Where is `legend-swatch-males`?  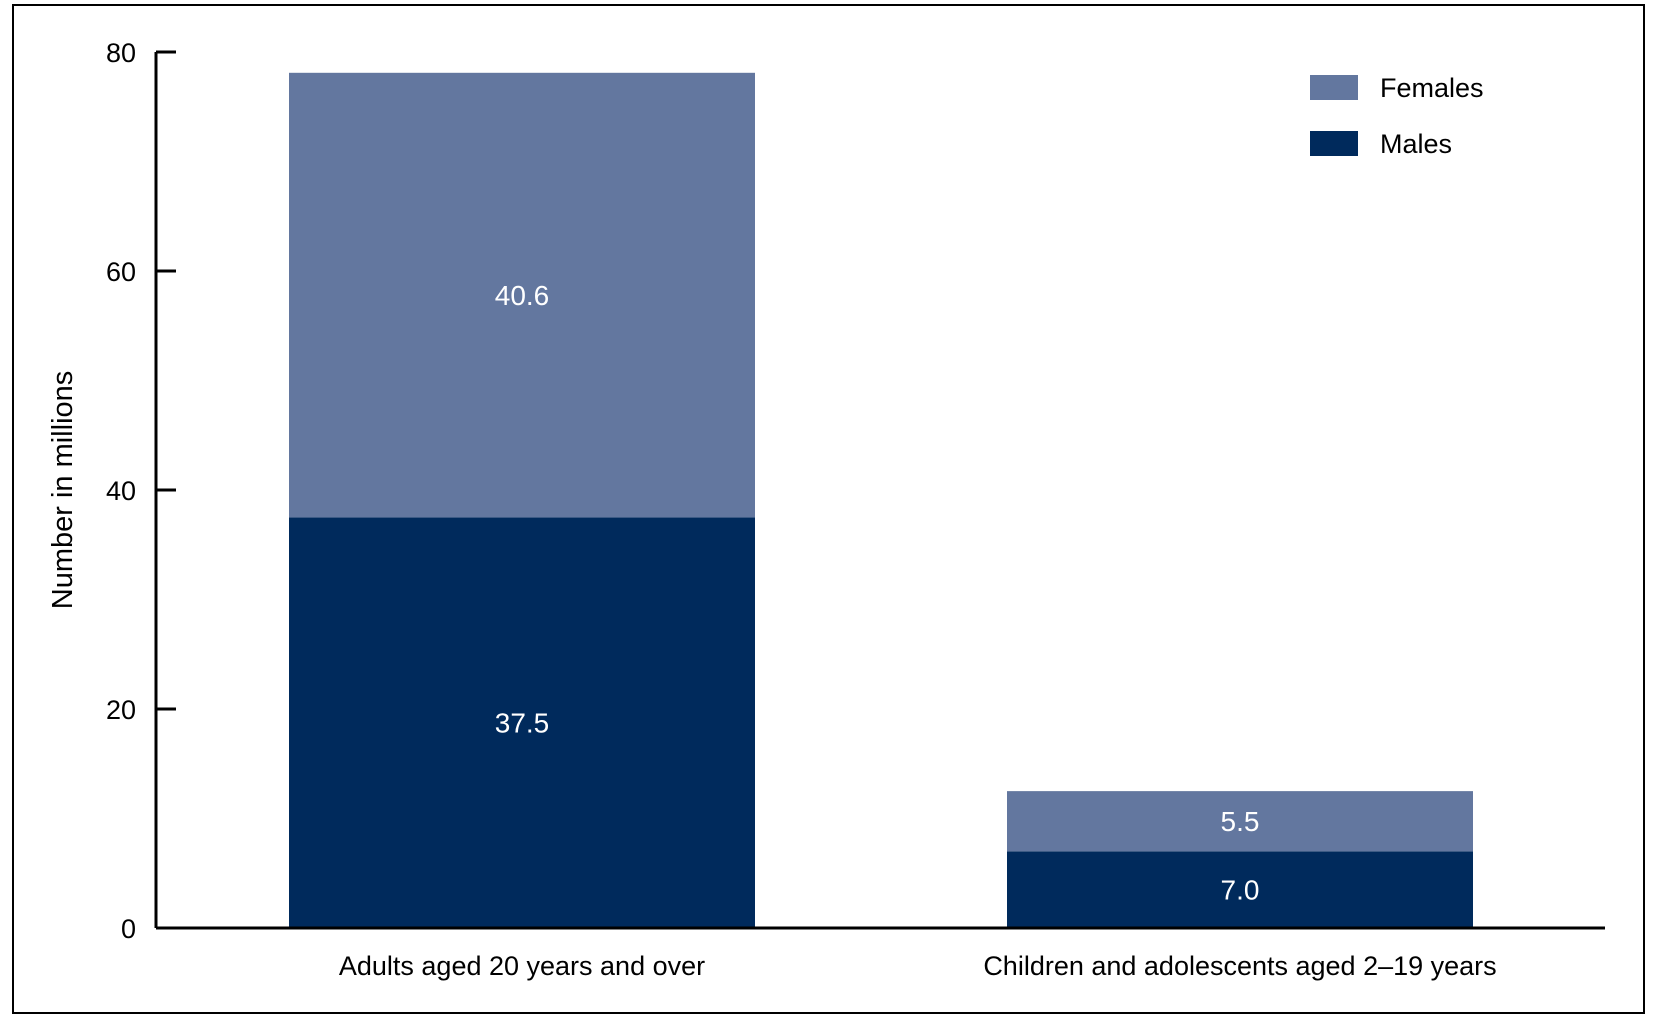 legend-swatch-males is located at coordinates (1334, 143).